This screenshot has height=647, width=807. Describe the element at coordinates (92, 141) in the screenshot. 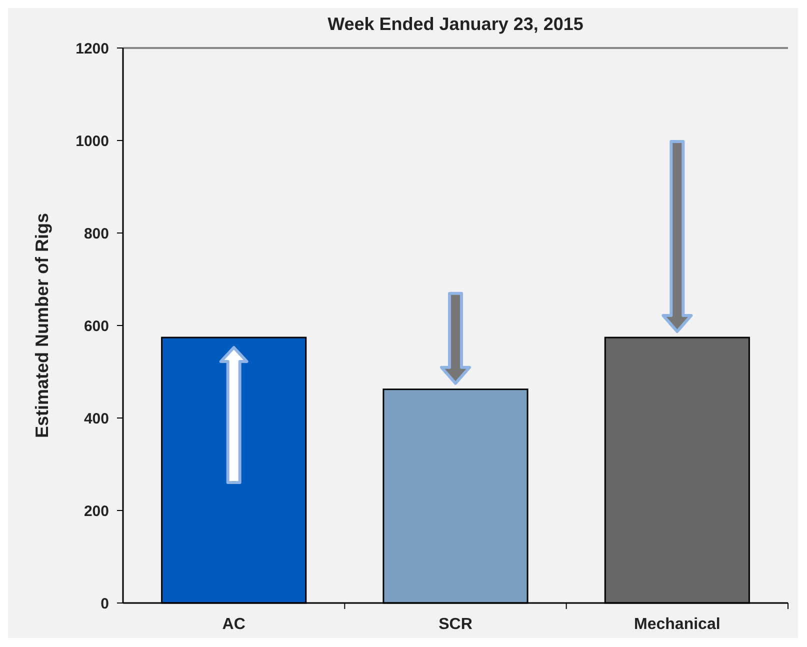

I see `y-tick-label: 1000` at that location.